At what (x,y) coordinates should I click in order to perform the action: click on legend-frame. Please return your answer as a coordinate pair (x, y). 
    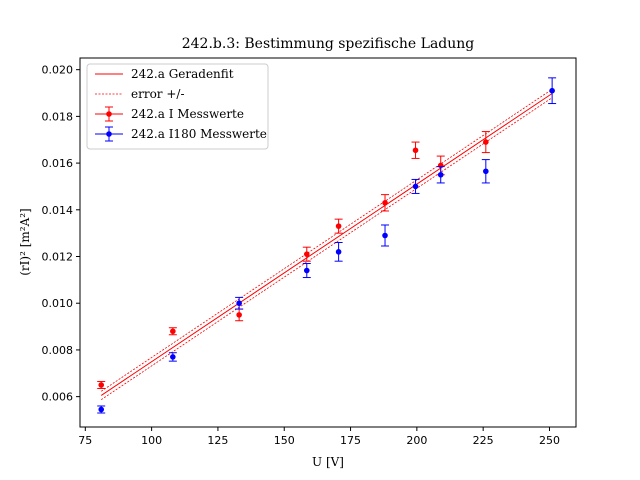
    Looking at the image, I should click on (177, 106).